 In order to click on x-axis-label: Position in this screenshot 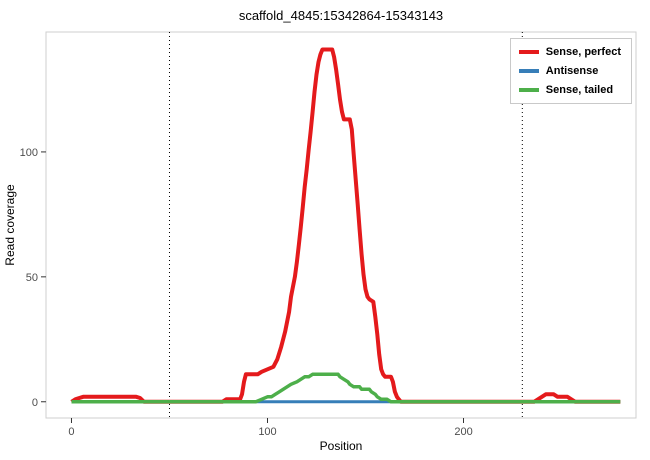, I will do `click(341, 446)`.